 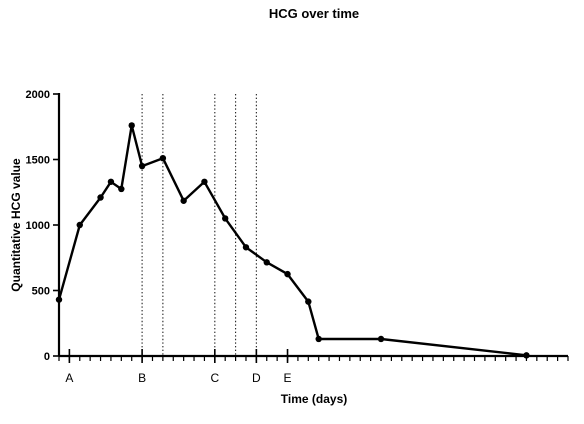 I want to click on y-tick-label: 2000, so click(x=38, y=95).